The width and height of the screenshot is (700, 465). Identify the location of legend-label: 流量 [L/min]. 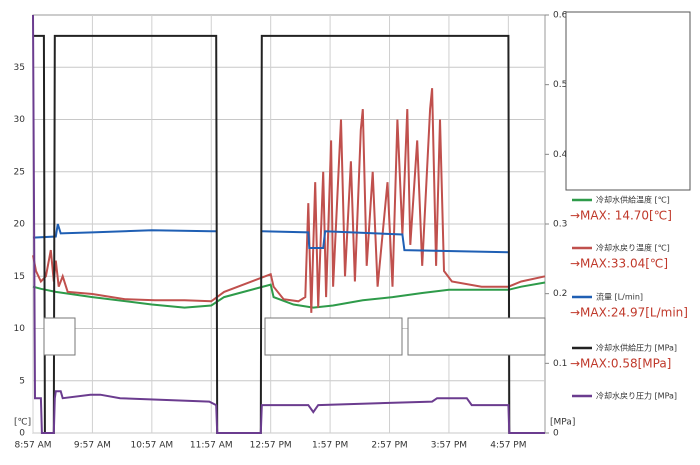
(619, 297).